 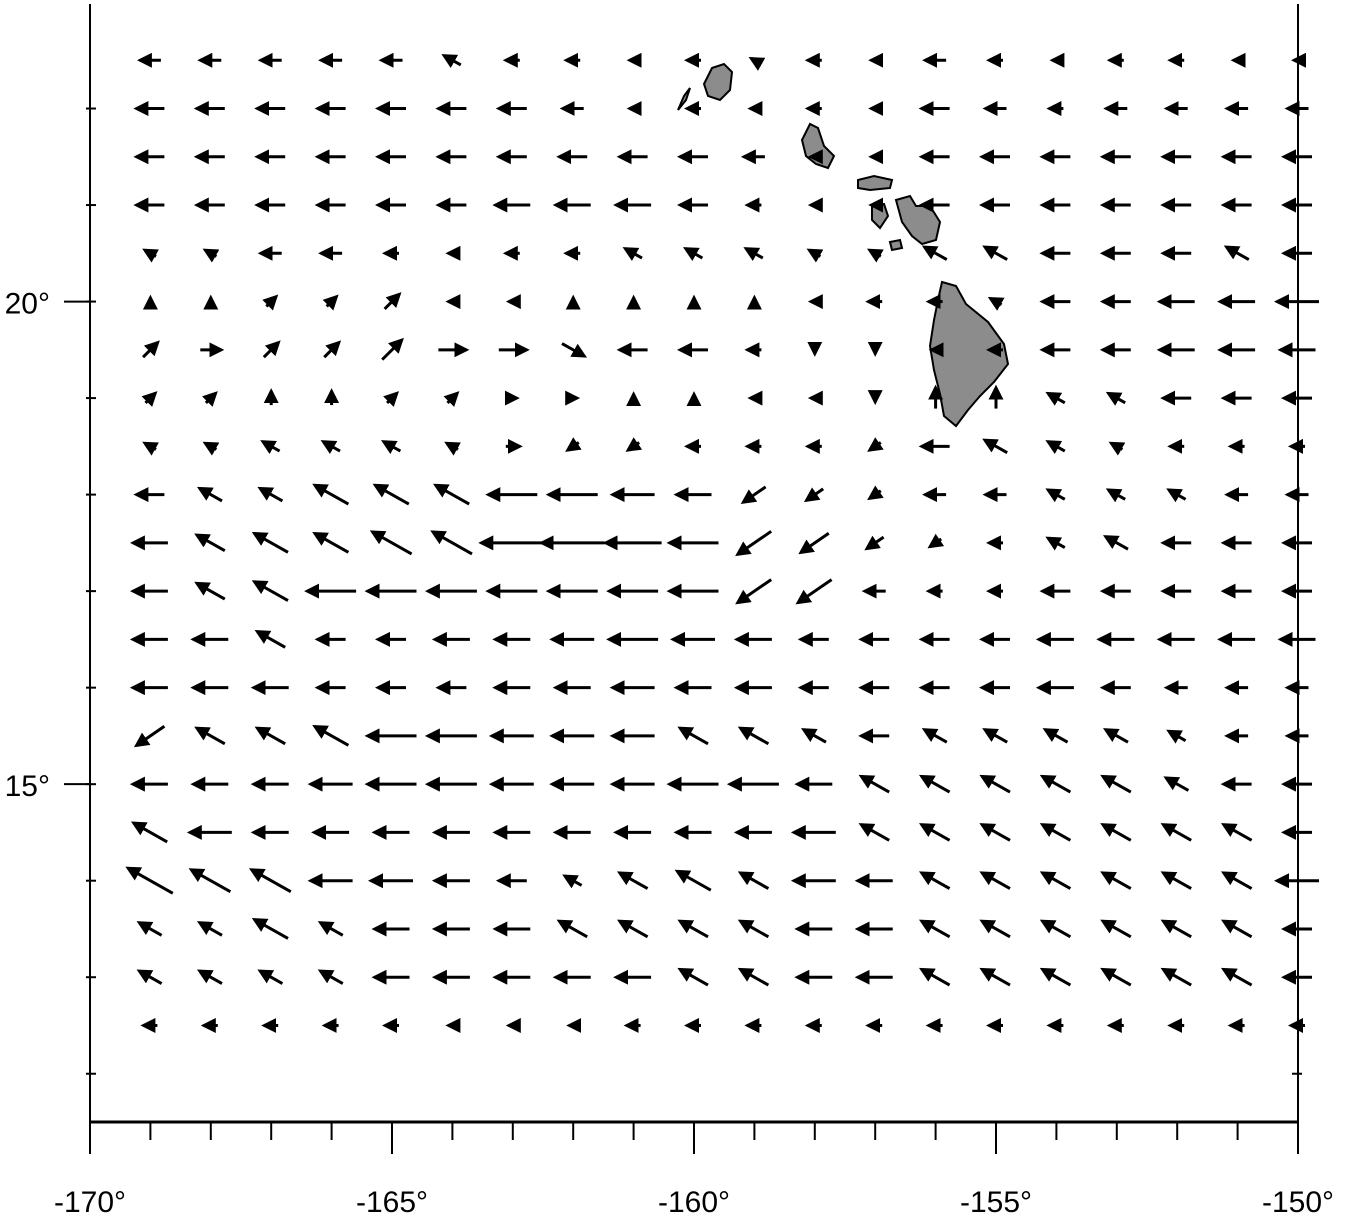 I want to click on island-maui, so click(x=918, y=220).